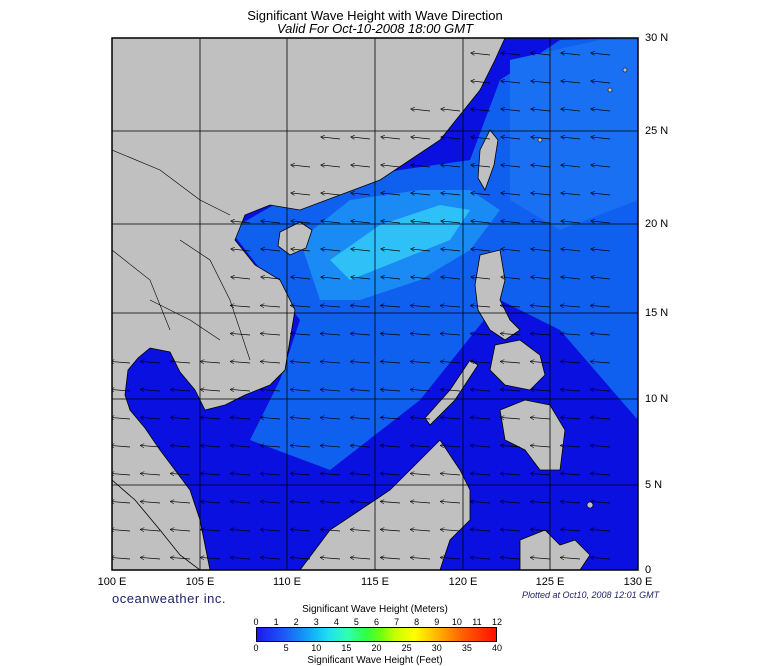 The width and height of the screenshot is (775, 666). I want to click on legend-meters-tick: 3, so click(316, 622).